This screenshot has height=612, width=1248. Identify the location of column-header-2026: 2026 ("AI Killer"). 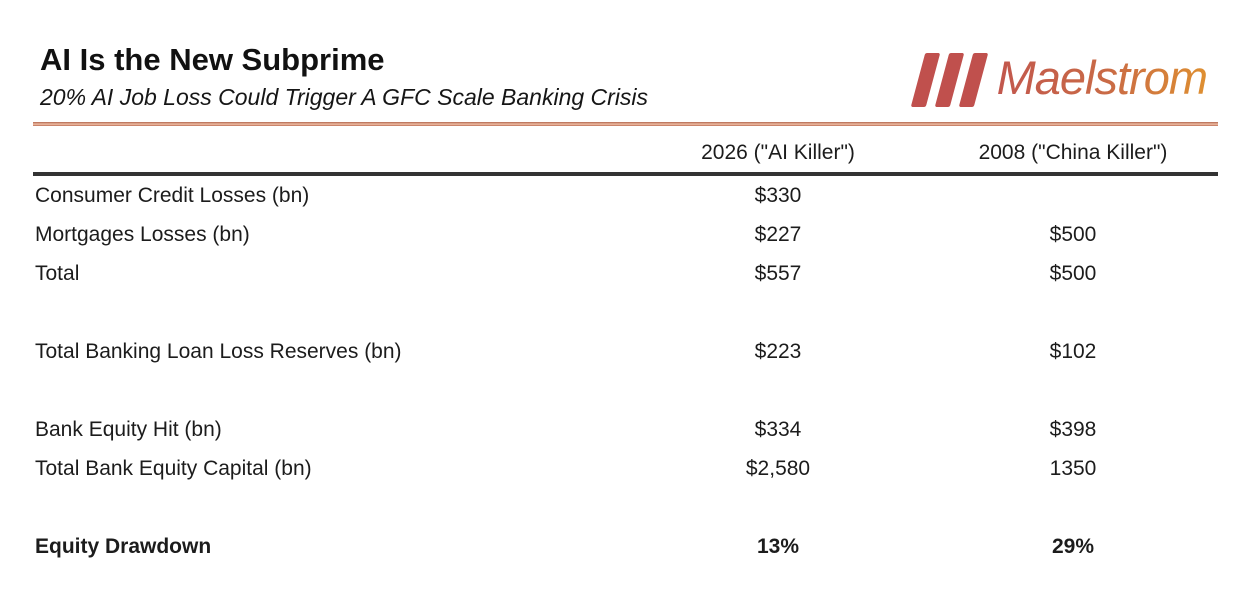
(778, 153).